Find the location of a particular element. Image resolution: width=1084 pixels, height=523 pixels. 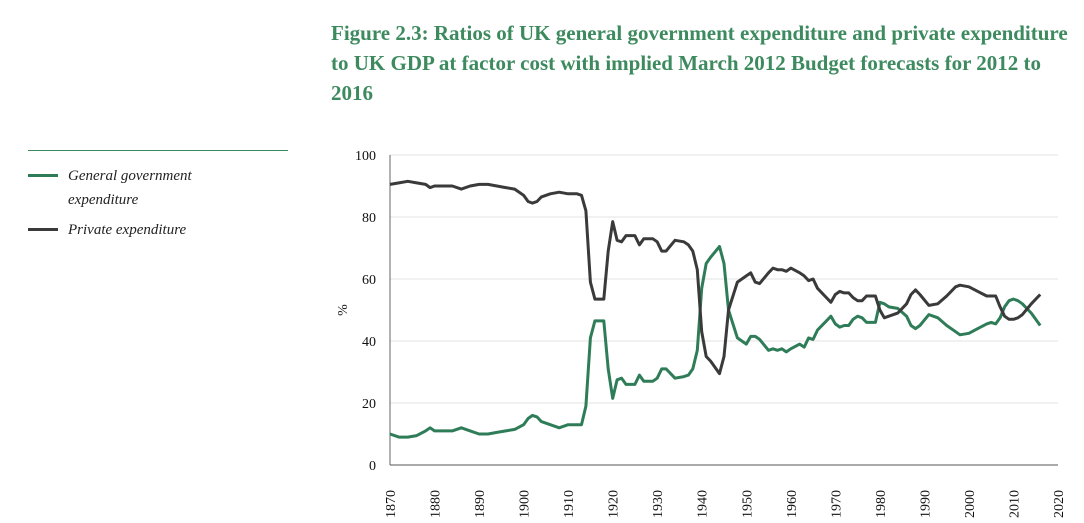

x-tick-label: 2000 is located at coordinates (970, 504).